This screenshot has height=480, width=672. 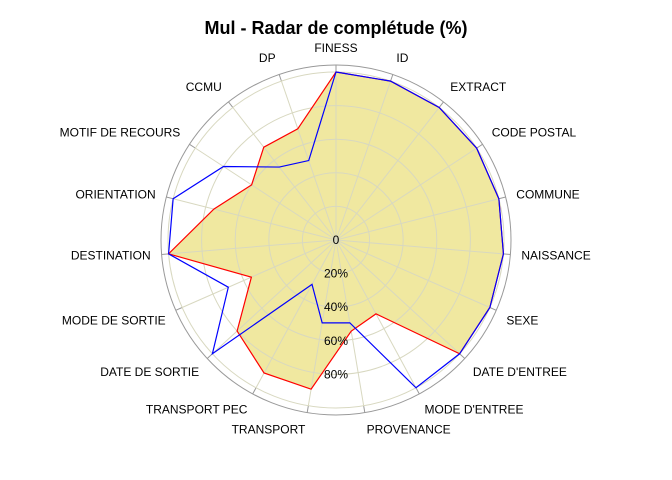 What do you see at coordinates (336, 28) in the screenshot?
I see `chart-title: Mul - Radar de complétude (%)` at bounding box center [336, 28].